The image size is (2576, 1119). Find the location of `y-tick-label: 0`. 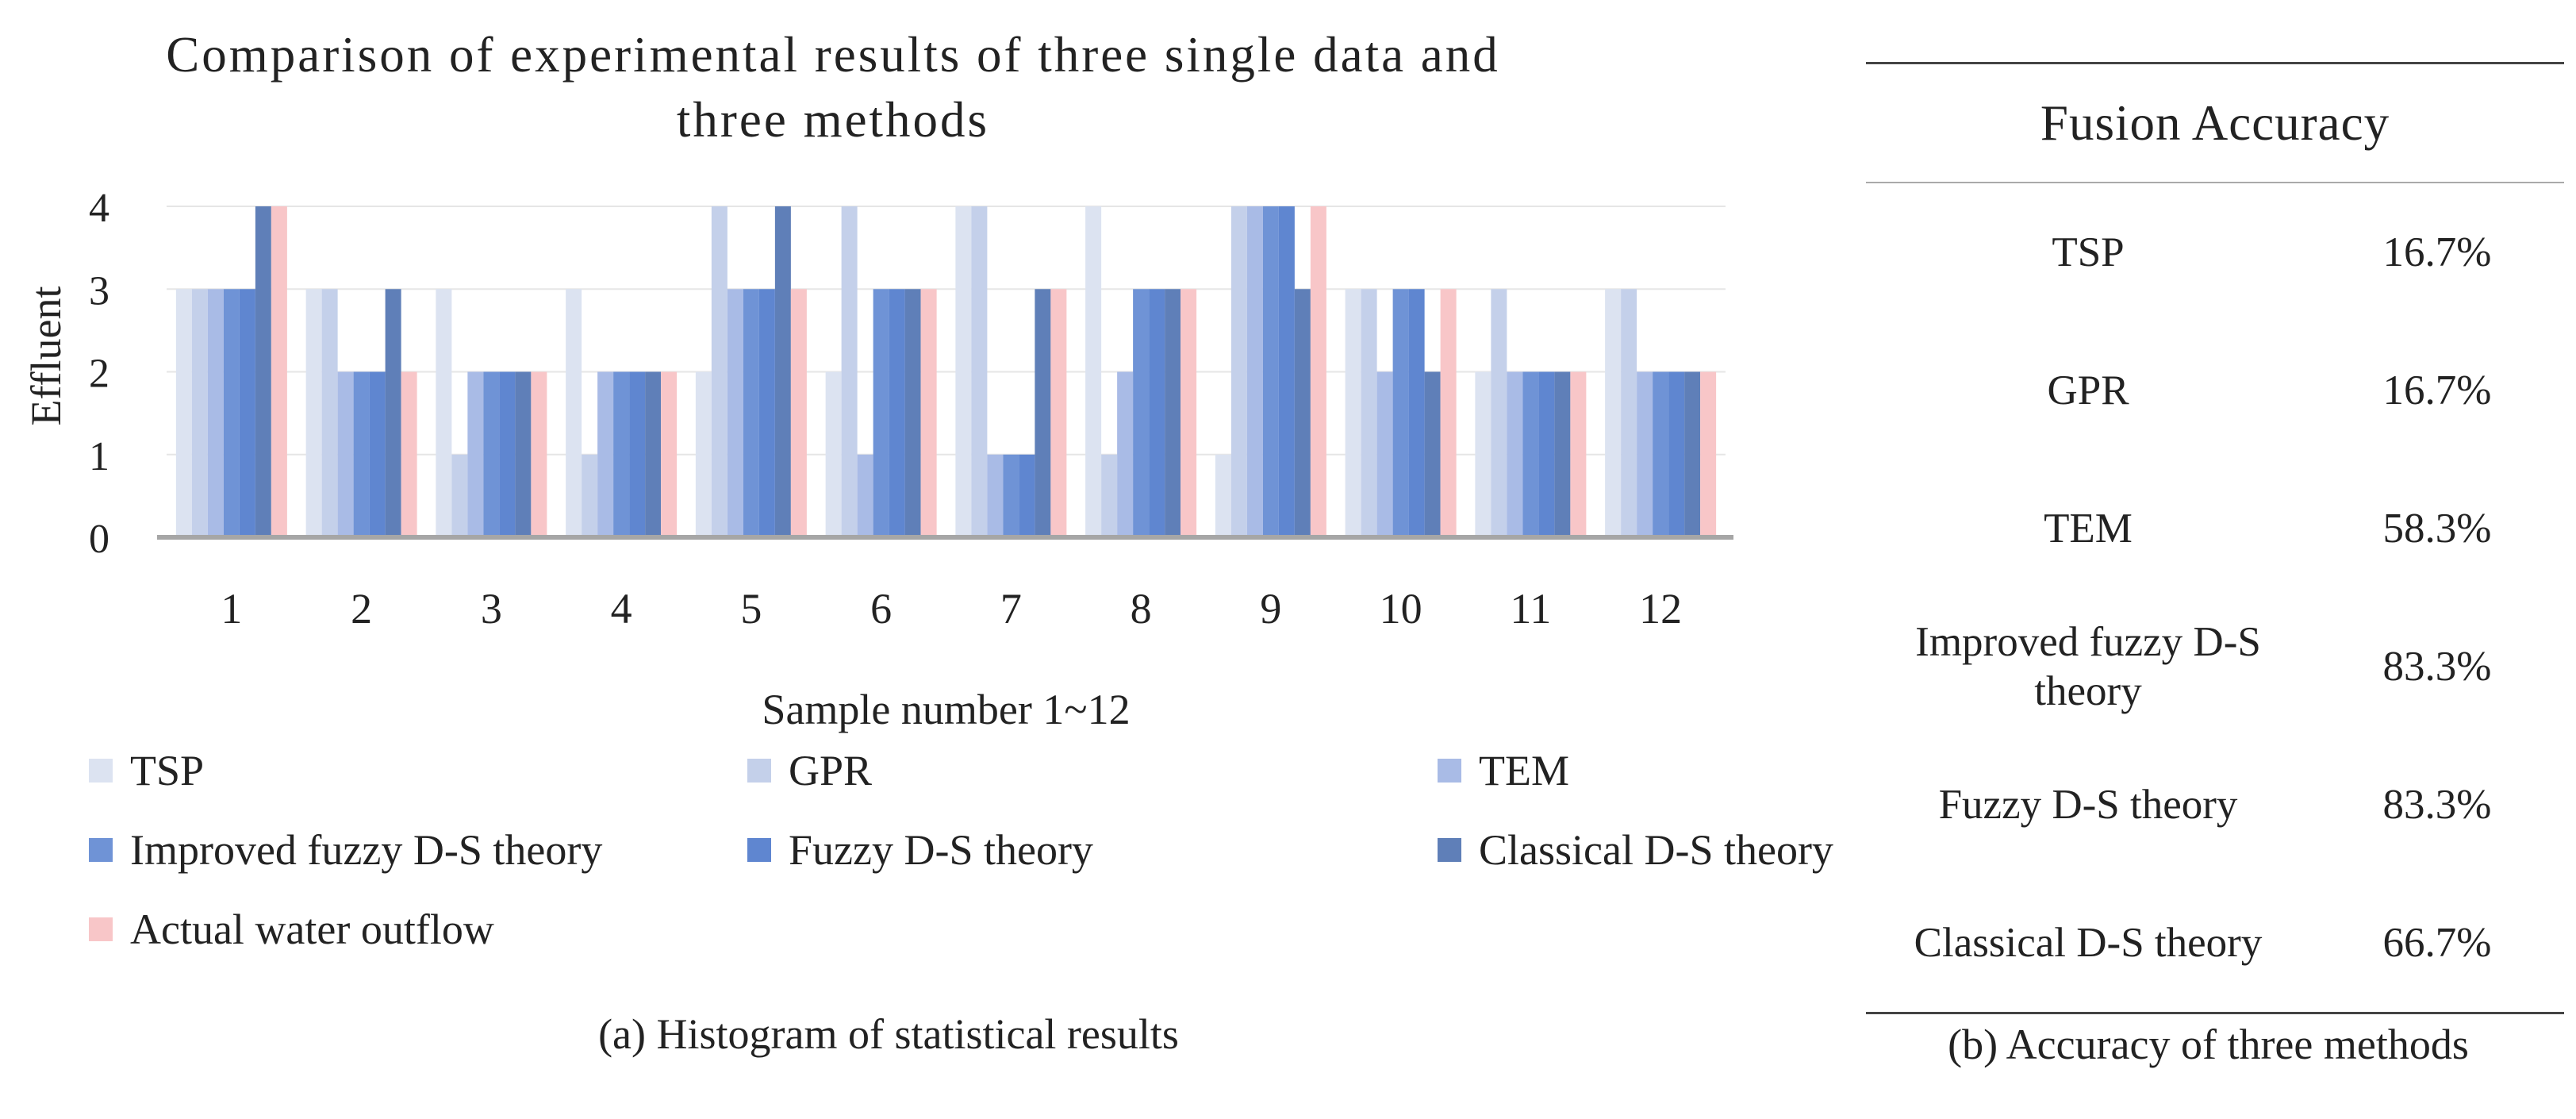

y-tick-label: 0 is located at coordinates (99, 539).